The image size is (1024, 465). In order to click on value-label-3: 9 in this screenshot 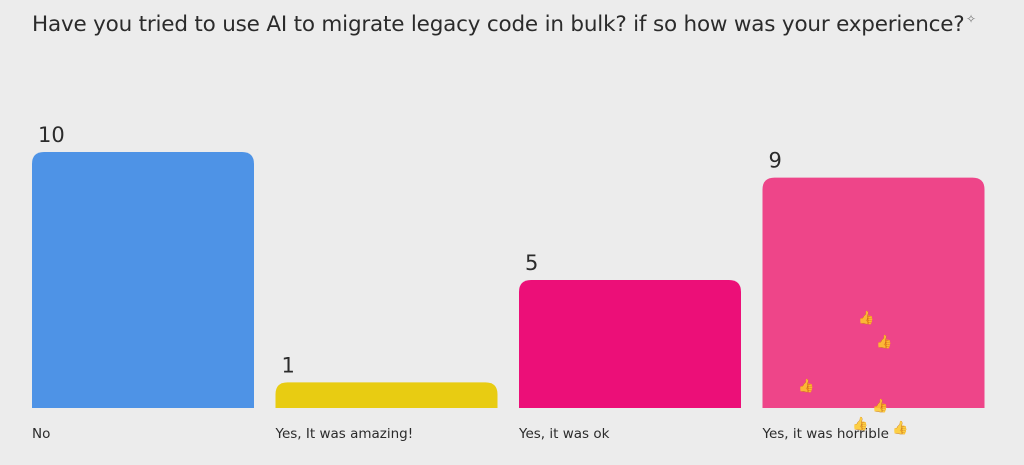, I will do `click(775, 161)`.